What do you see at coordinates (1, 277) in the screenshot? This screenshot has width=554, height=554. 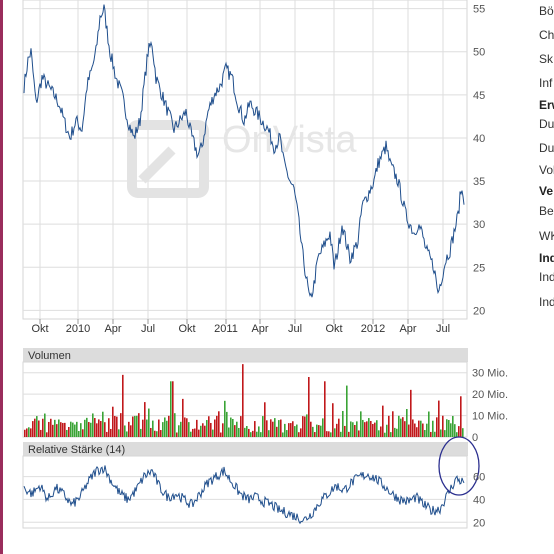 I see `page-accent-bar` at bounding box center [1, 277].